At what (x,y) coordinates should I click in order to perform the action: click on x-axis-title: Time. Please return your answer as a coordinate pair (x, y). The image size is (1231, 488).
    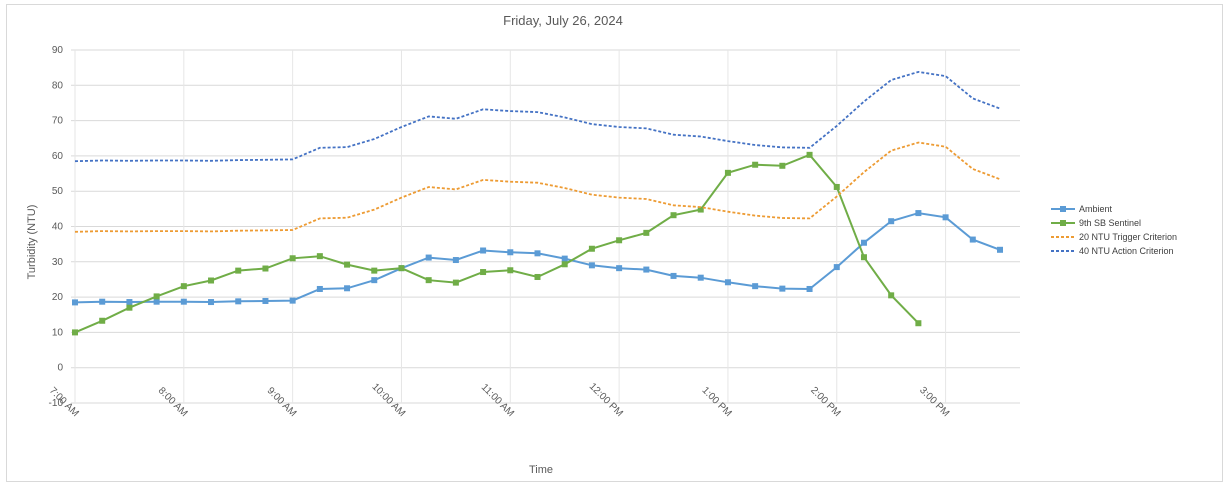
    Looking at the image, I should click on (541, 470).